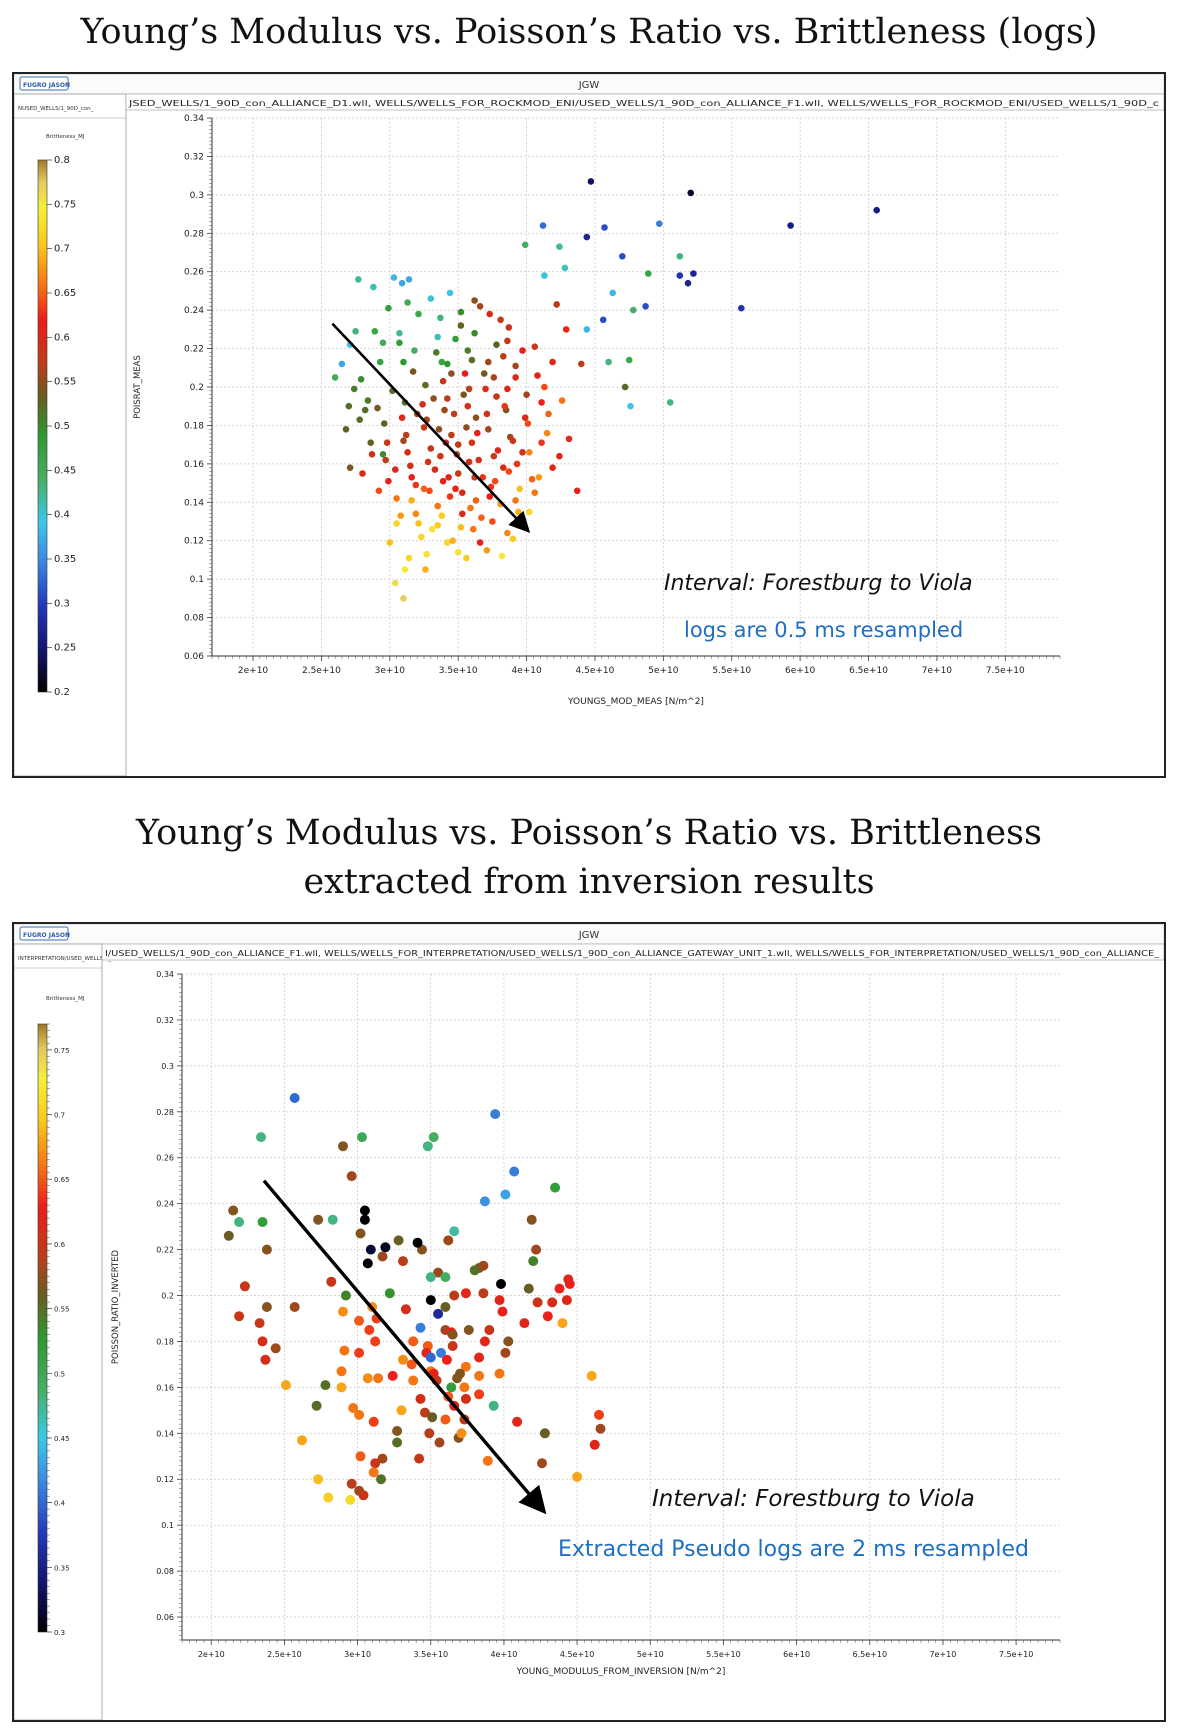 The image size is (1178, 1734). What do you see at coordinates (194, 426) in the screenshot?
I see `y-tick-label: 0.18` at bounding box center [194, 426].